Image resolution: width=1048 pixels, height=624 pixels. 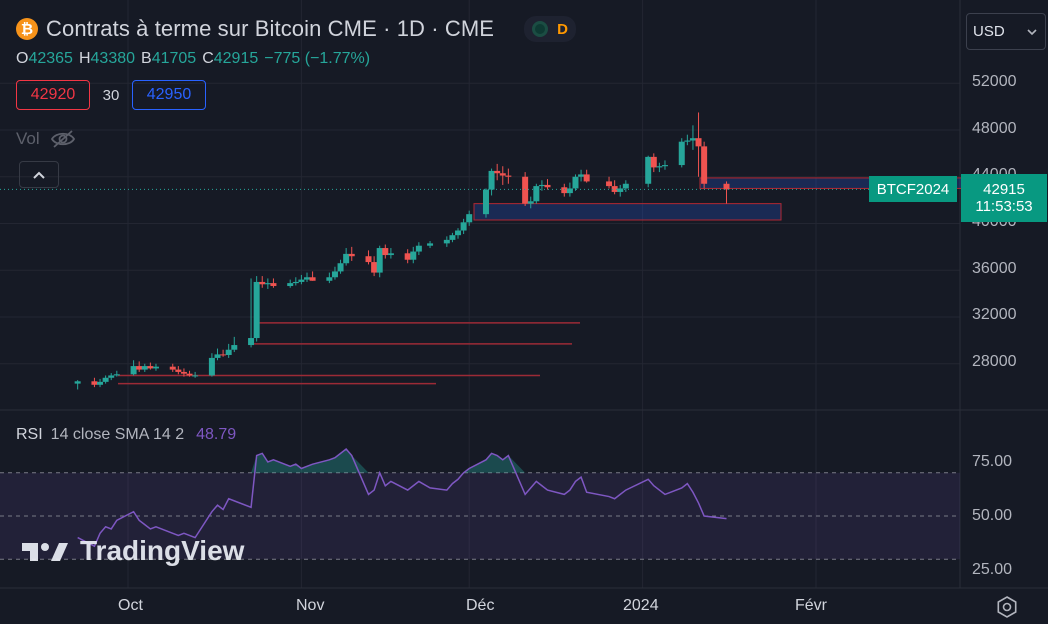 I want to click on price-tick: 36000, so click(x=994, y=268).